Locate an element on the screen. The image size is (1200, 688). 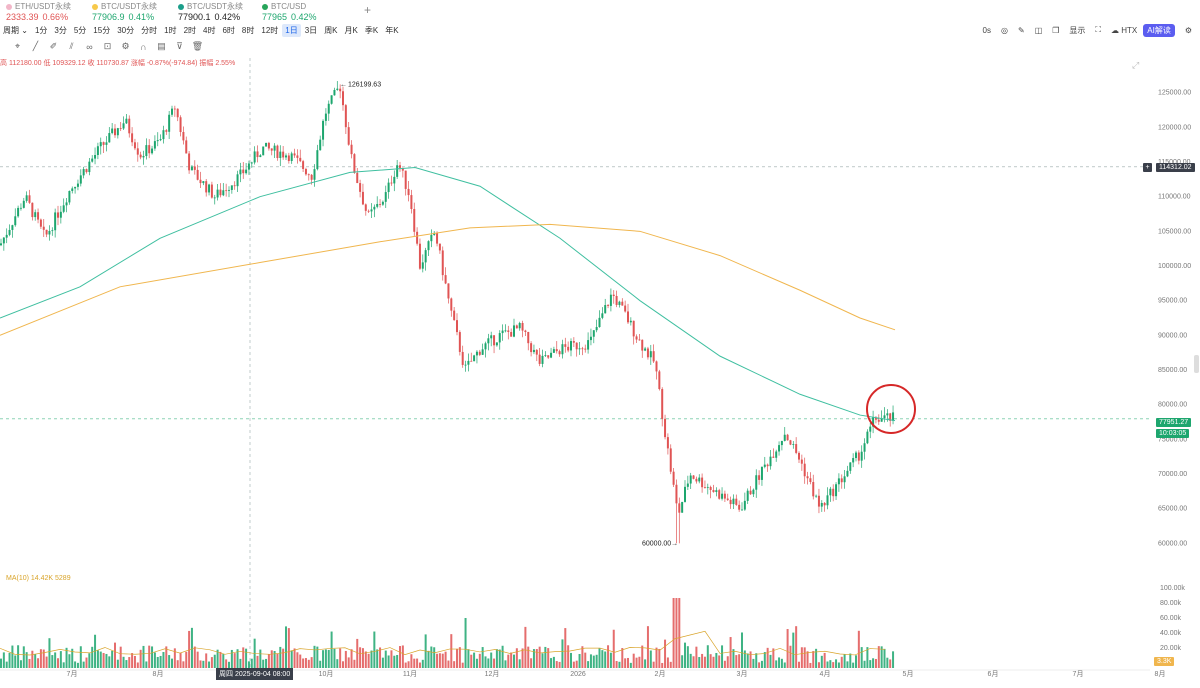
exchange-button: ☁ HTX is located at coordinates (1124, 30).